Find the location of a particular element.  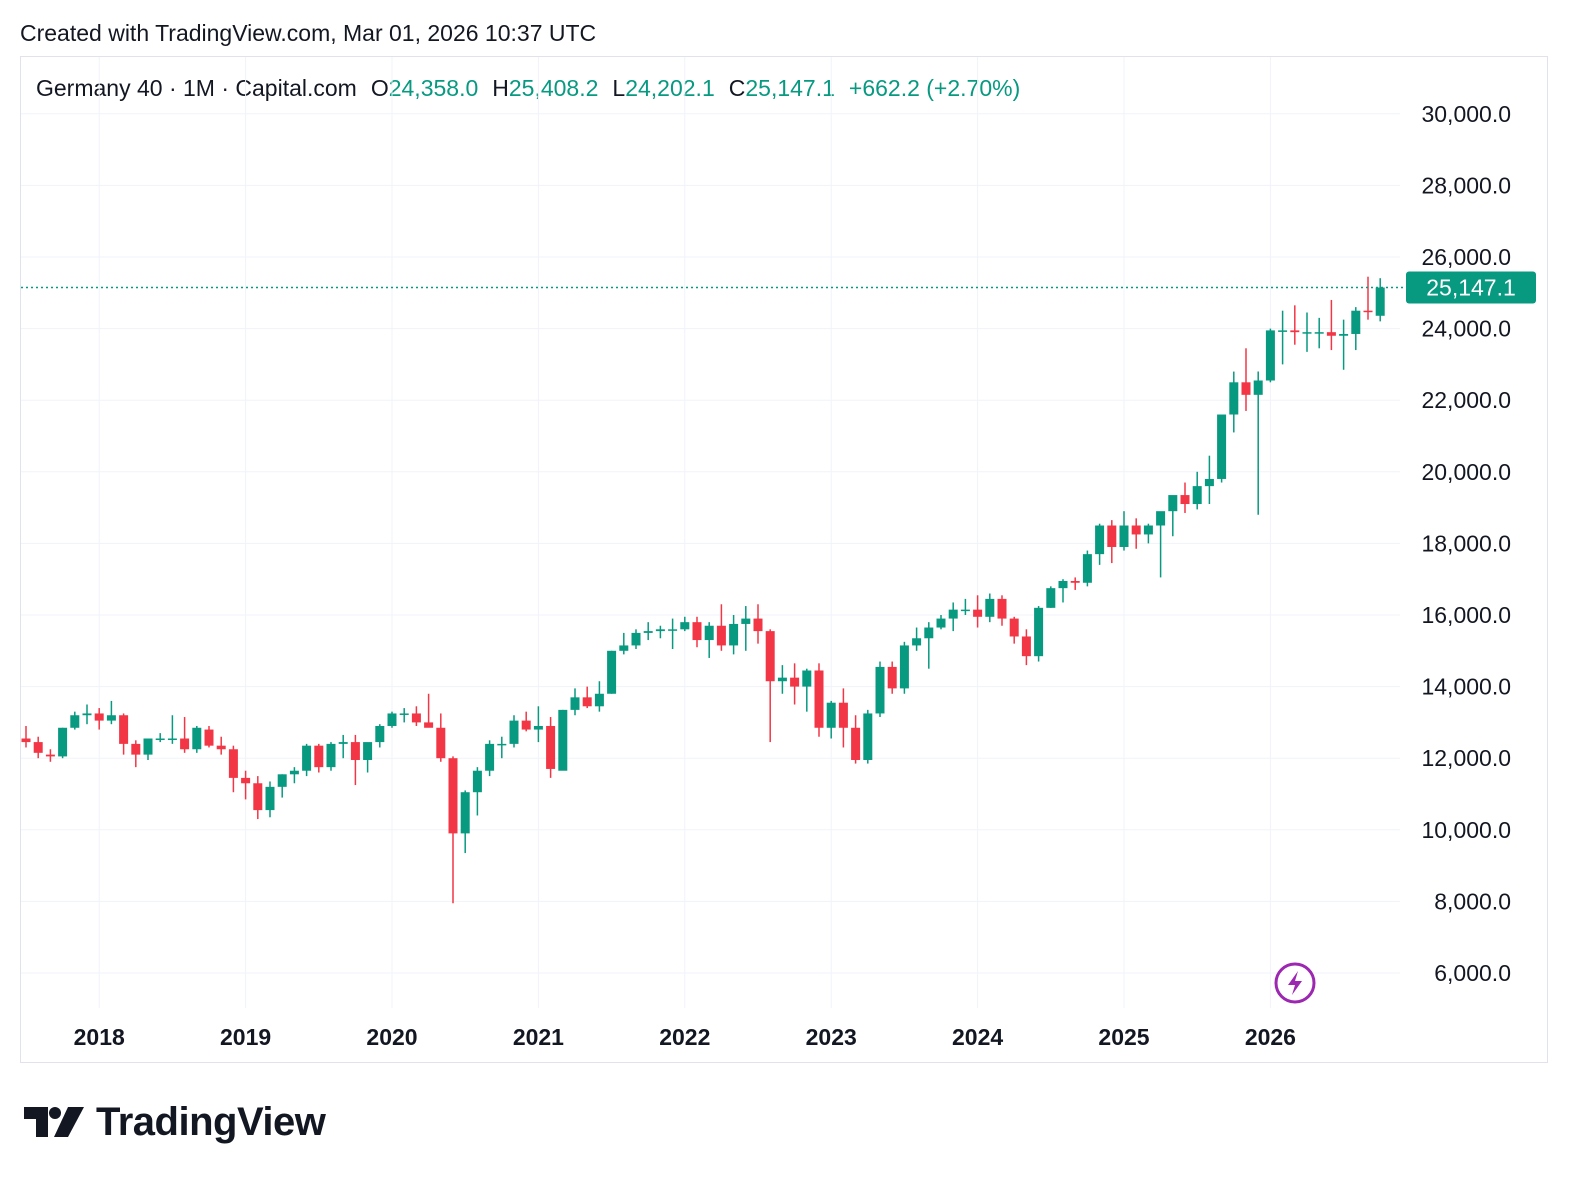

tradingview-logo: TradingView is located at coordinates (175, 1122).